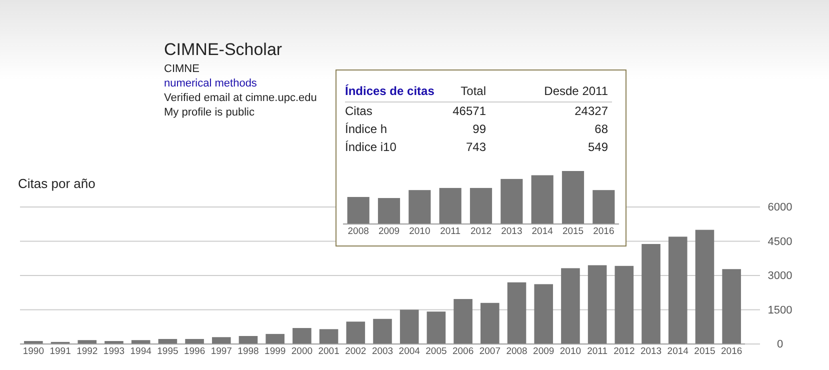 This screenshot has height=370, width=829. What do you see at coordinates (383, 351) in the screenshot?
I see `x-tick-label: 2003` at bounding box center [383, 351].